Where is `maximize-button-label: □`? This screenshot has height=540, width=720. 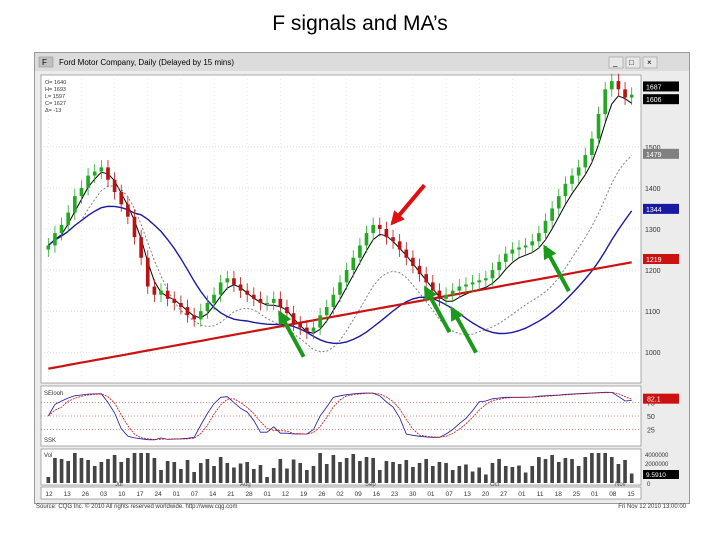
maximize-button-label: □ is located at coordinates (631, 62).